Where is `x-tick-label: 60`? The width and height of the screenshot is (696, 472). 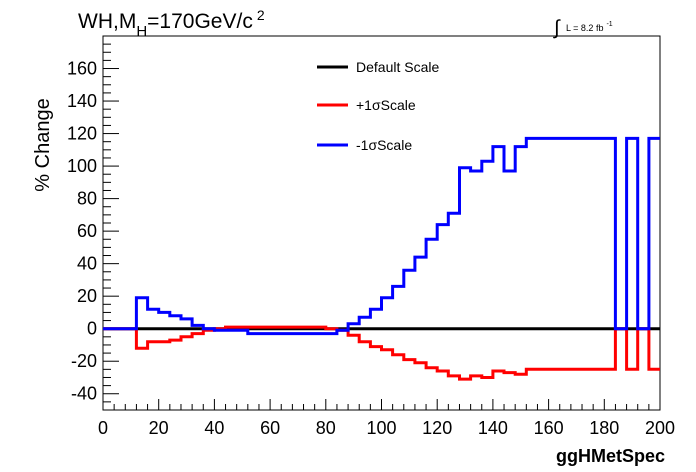 x-tick-label: 60 is located at coordinates (270, 428).